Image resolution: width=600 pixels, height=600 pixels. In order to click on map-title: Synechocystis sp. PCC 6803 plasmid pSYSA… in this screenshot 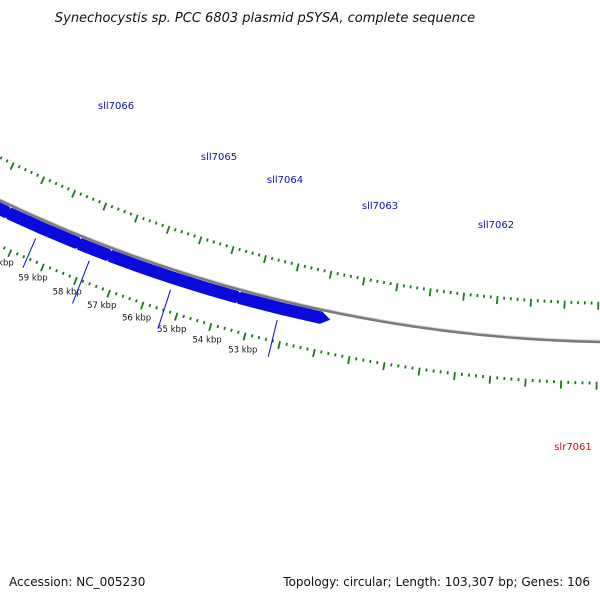, I will do `click(265, 18)`.